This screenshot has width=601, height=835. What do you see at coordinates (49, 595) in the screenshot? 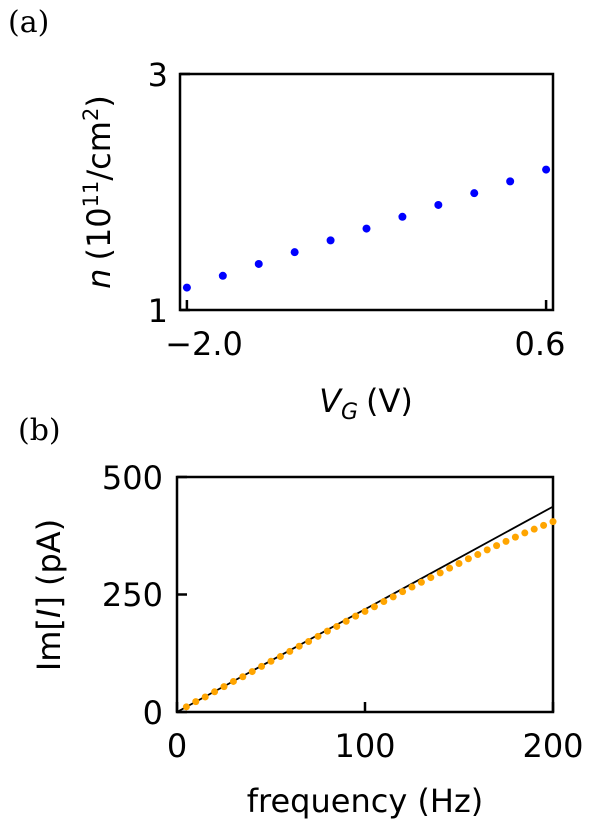
I see `panel-b-ylabel: Im[I] (pA)` at bounding box center [49, 595].